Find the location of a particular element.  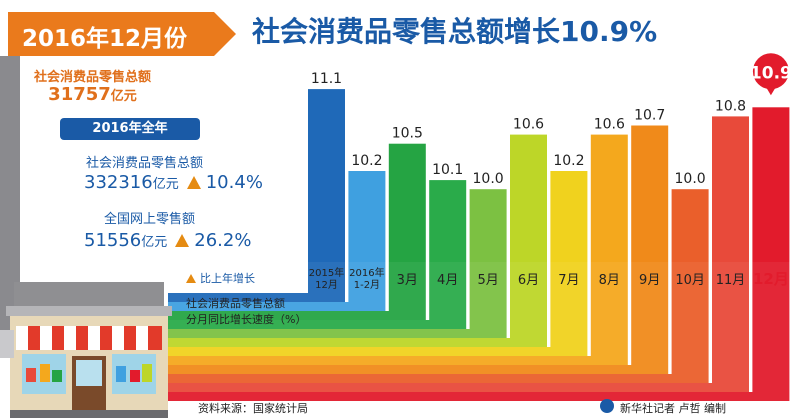

chart-caption-line1: 社会消费品零售总额 is located at coordinates (235, 303).